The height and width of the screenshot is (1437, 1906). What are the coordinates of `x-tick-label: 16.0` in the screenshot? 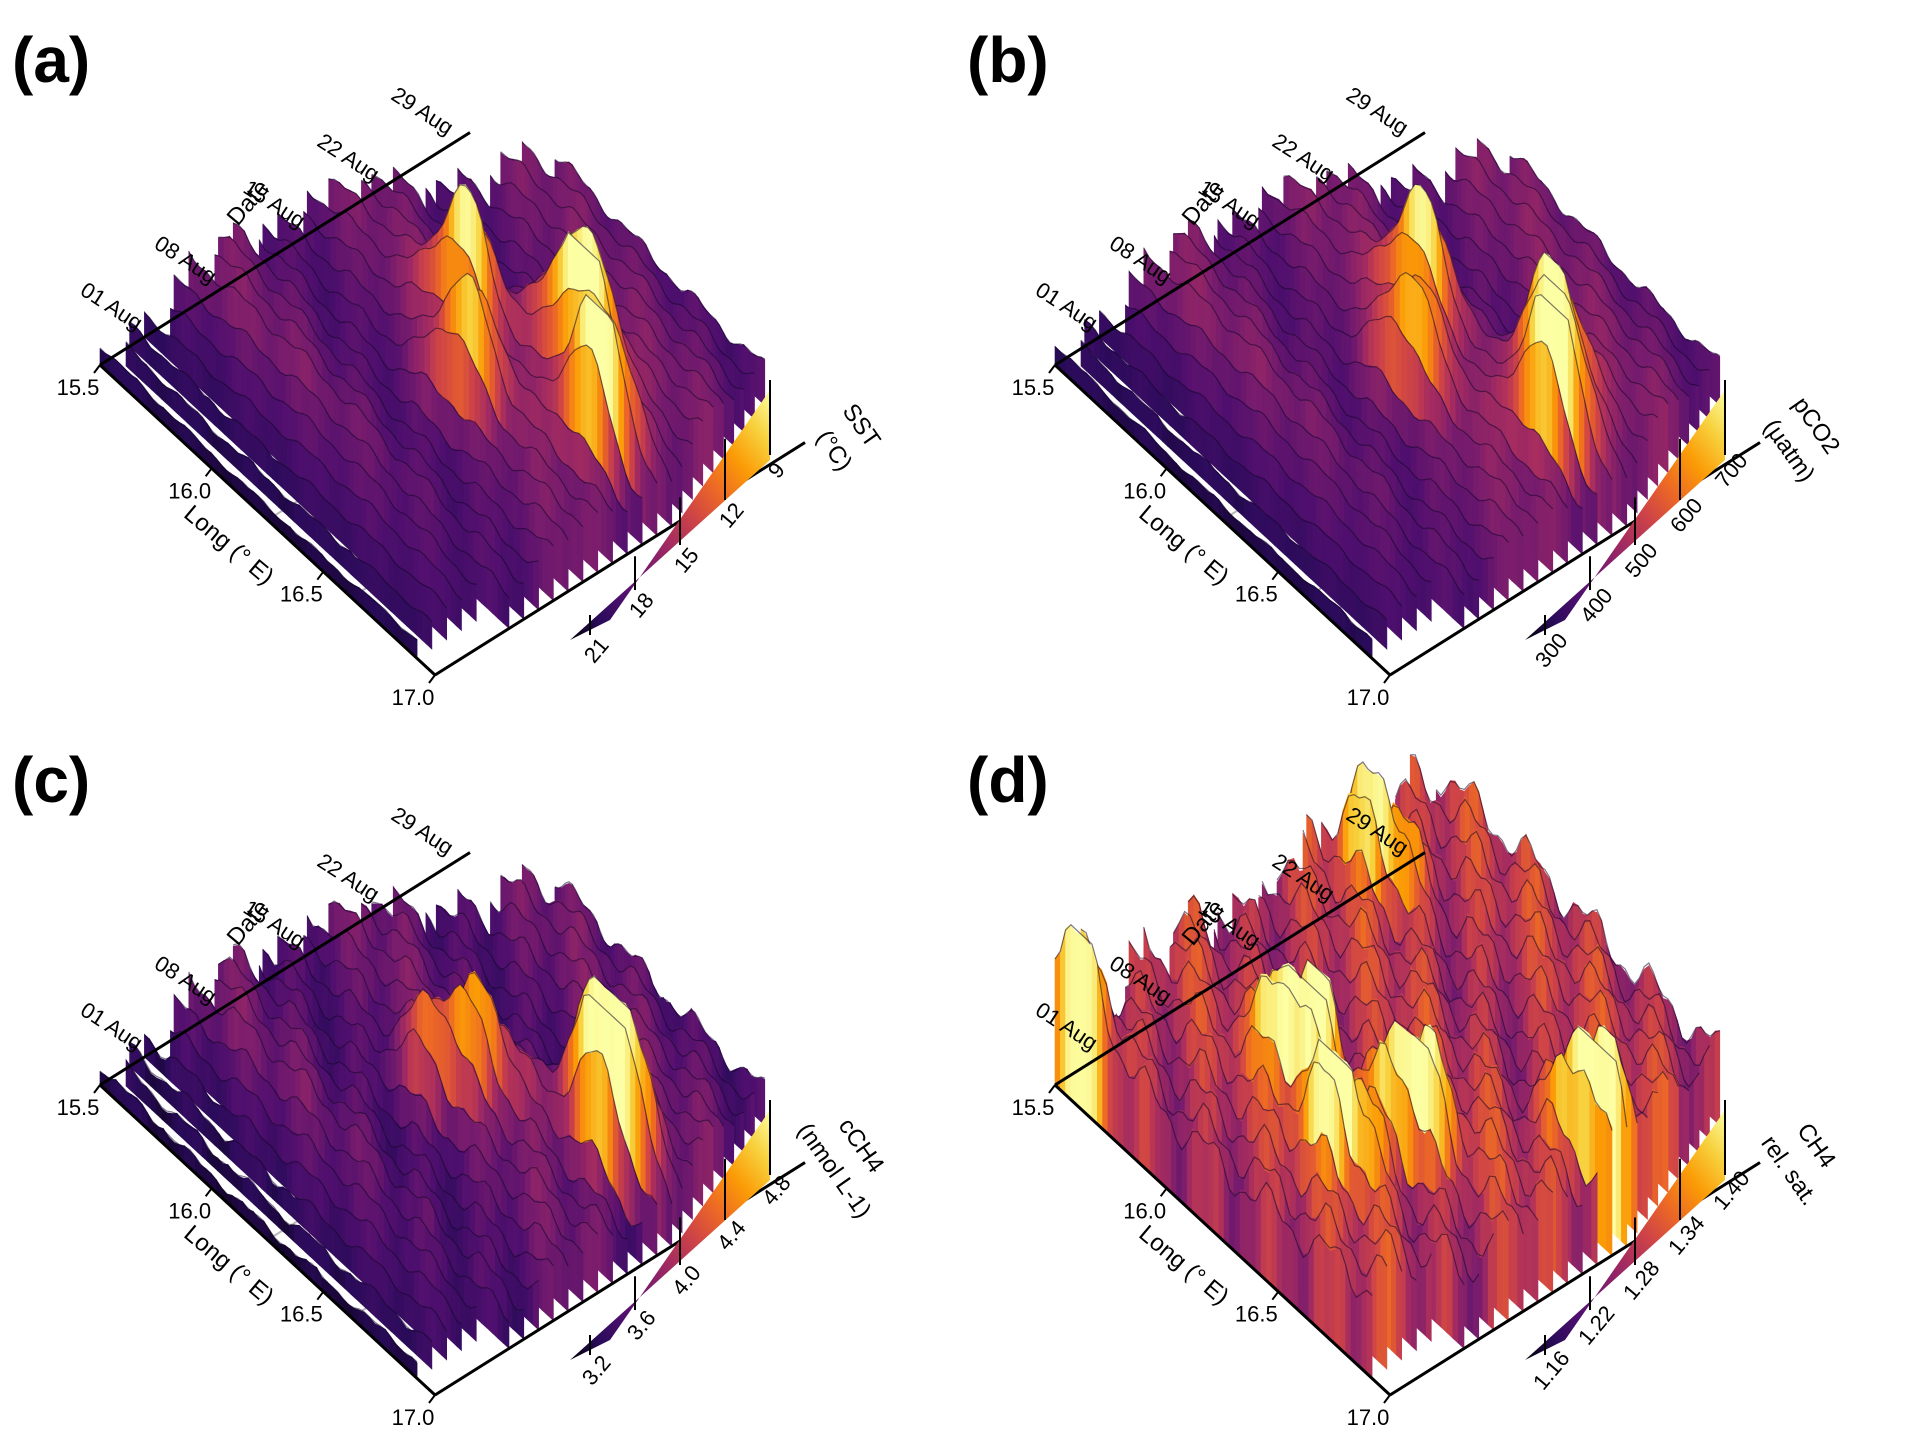 It's located at (189, 490).